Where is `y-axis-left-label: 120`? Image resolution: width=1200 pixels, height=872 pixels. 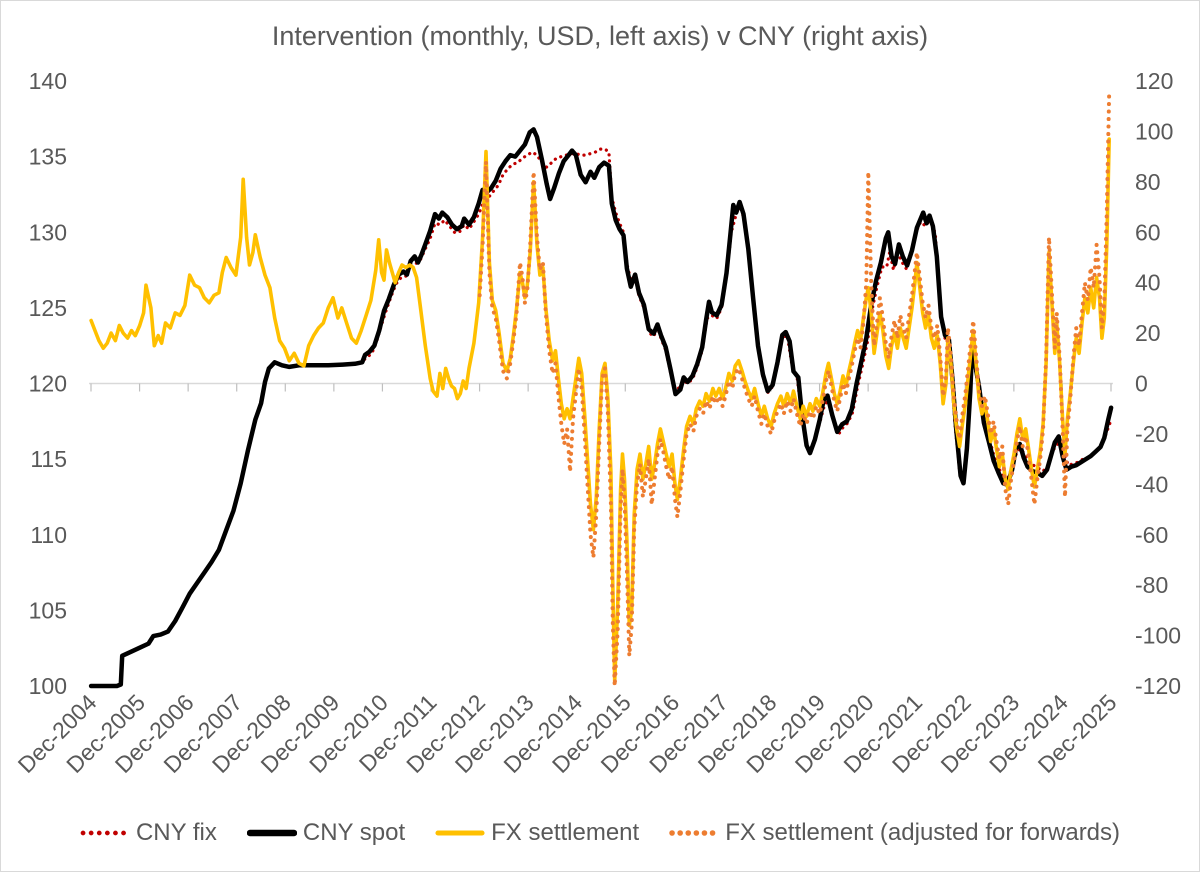 y-axis-left-label: 120 is located at coordinates (48, 384).